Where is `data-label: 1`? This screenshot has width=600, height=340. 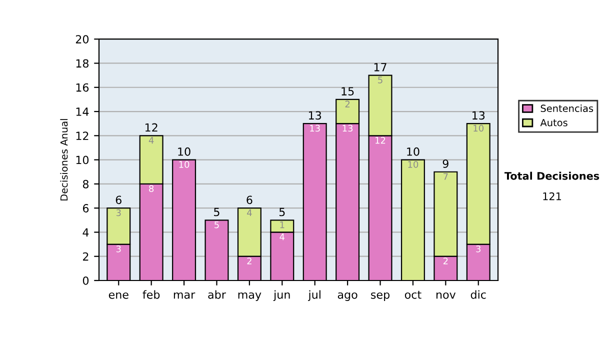 data-label: 1 is located at coordinates (282, 224).